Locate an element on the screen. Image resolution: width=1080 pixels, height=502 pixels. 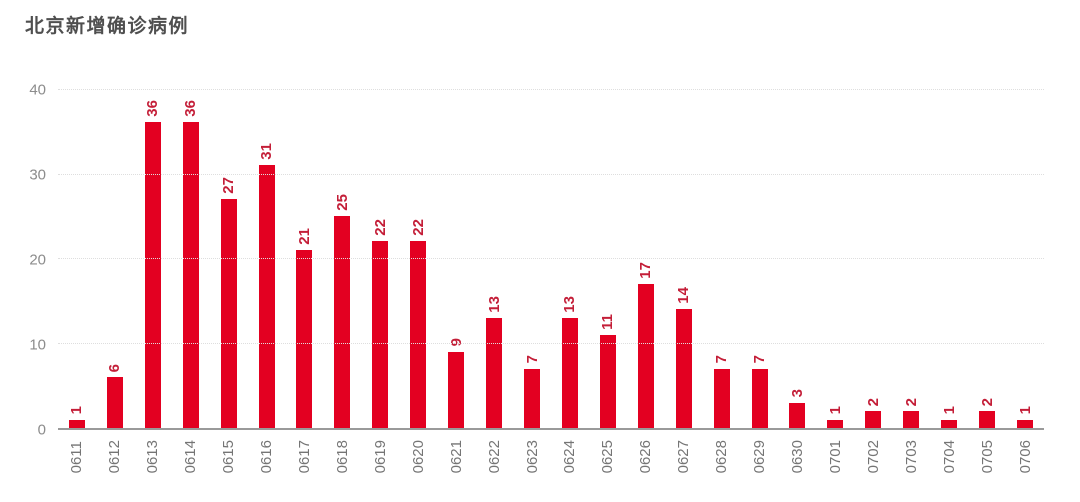
bar-column: 17 is located at coordinates (646, 259).